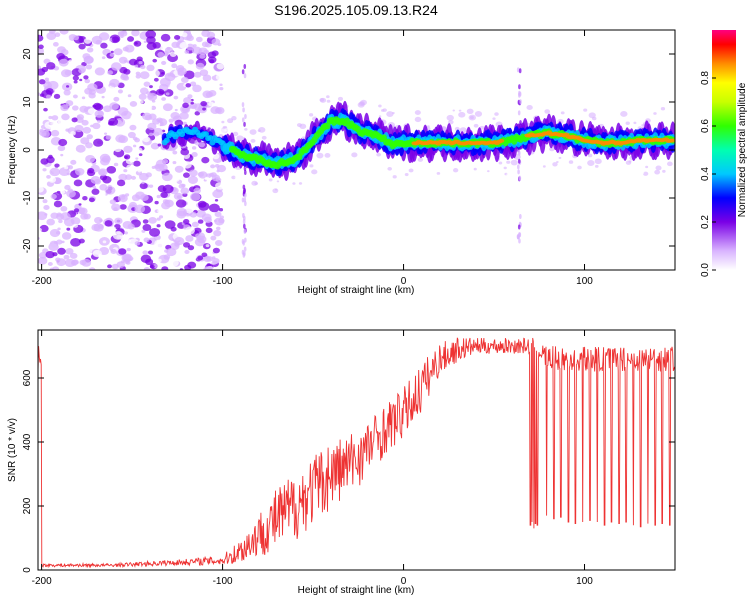  I want to click on y-tick-label: 10, so click(27, 102).